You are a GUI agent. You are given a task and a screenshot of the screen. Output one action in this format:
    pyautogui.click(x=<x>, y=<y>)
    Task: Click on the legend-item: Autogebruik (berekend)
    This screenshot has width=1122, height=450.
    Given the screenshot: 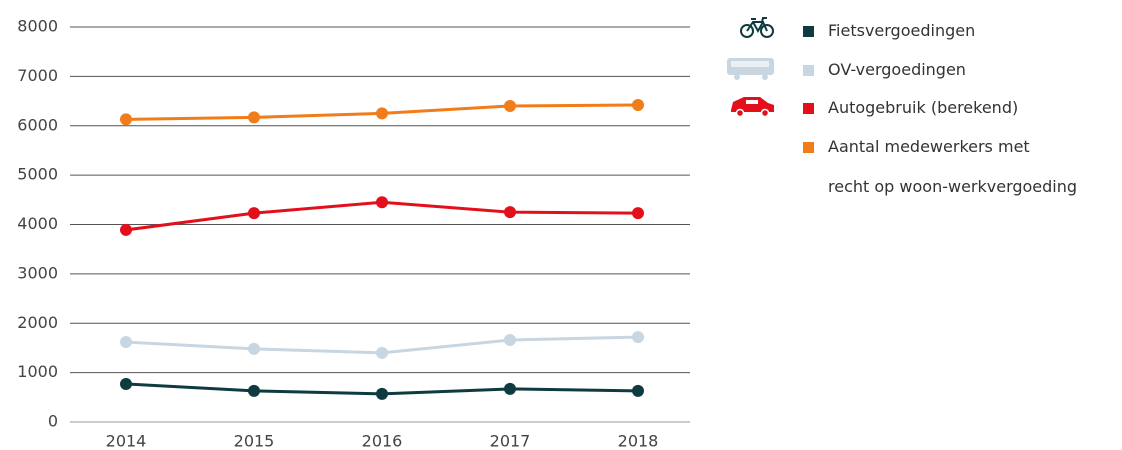 What is the action you would take?
    pyautogui.click(x=910, y=113)
    